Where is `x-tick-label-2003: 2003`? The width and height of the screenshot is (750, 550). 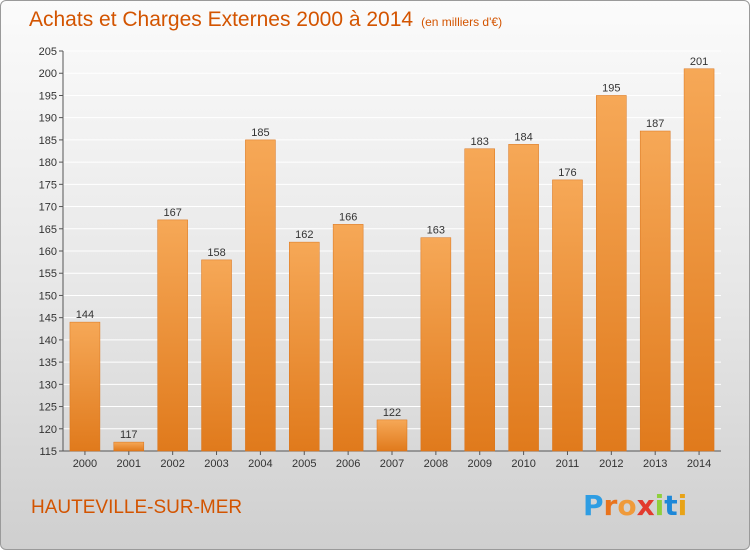
x-tick-label-2003: 2003 is located at coordinates (216, 464).